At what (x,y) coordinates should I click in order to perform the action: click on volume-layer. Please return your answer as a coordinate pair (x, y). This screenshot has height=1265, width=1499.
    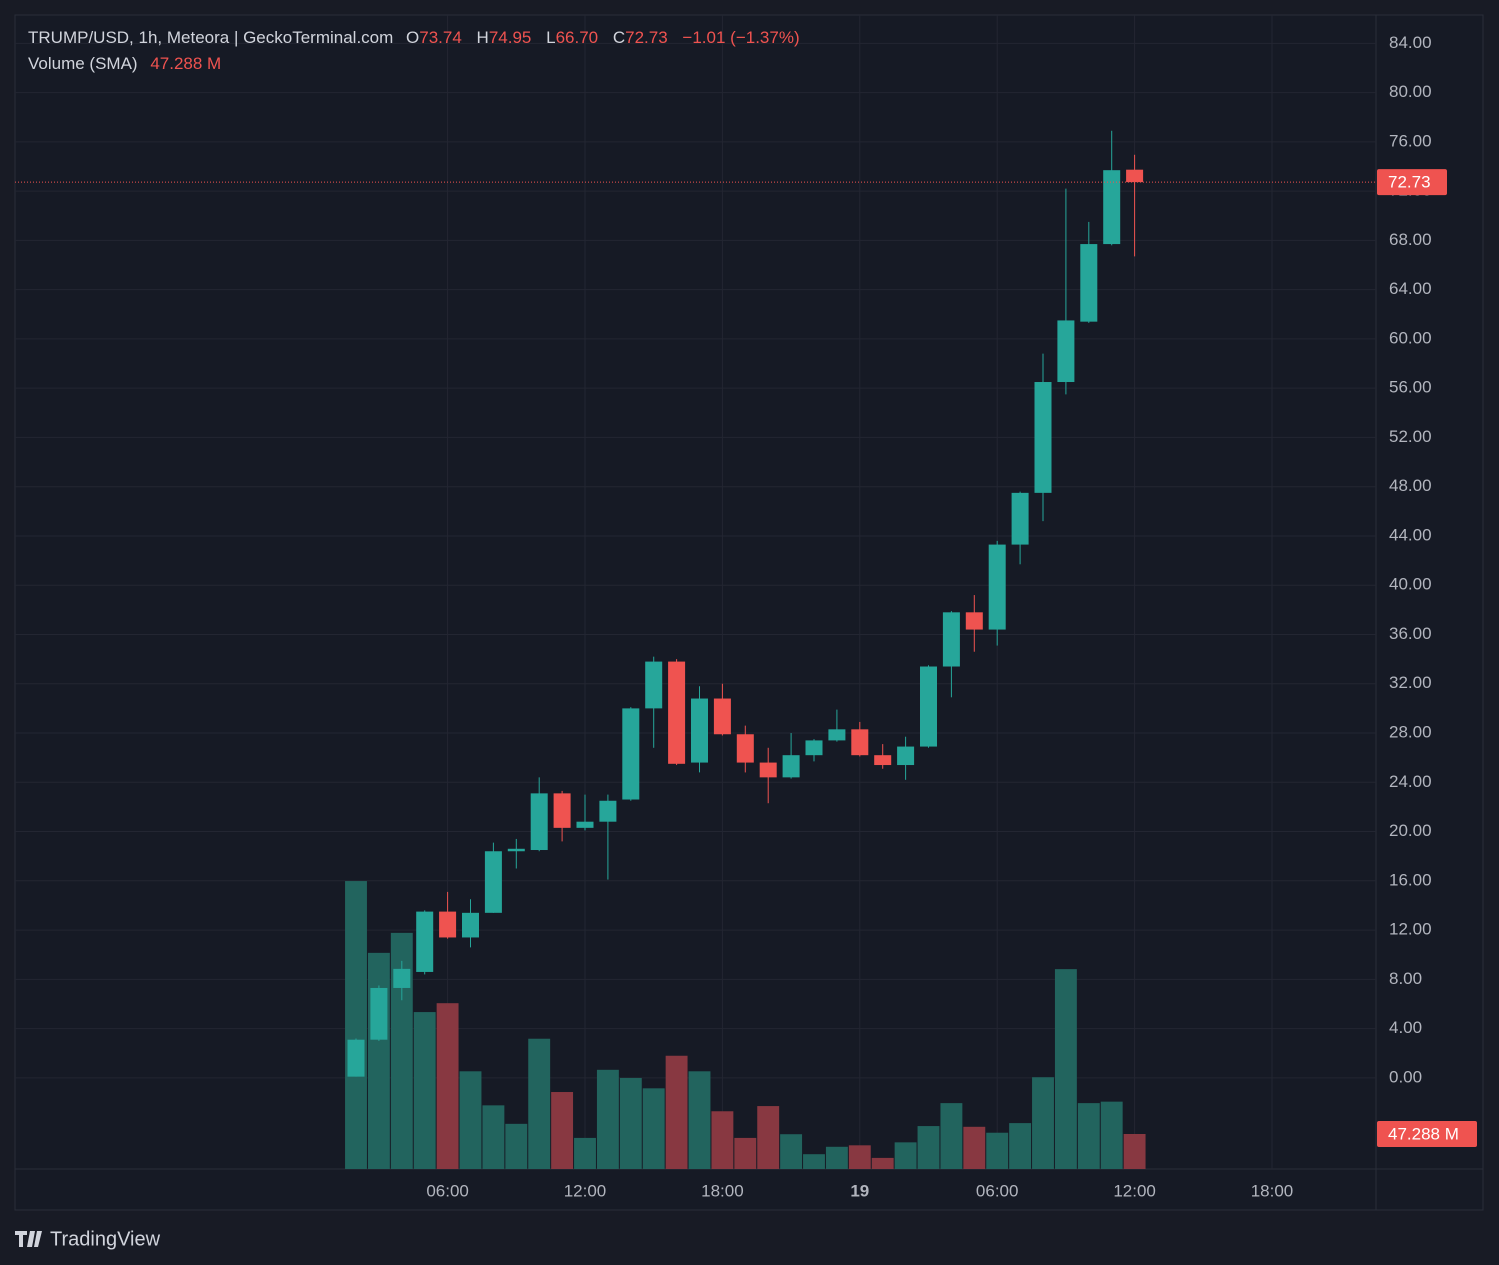
    Looking at the image, I should click on (745, 1025).